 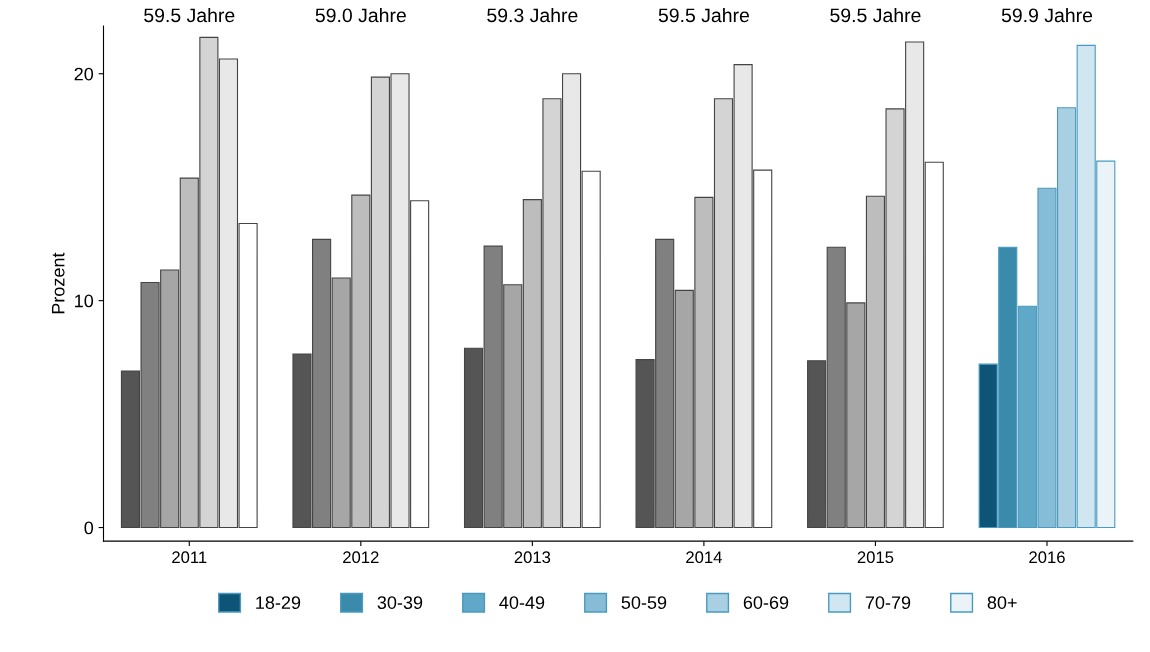 I want to click on x-tick-label: 2012, so click(x=361, y=557).